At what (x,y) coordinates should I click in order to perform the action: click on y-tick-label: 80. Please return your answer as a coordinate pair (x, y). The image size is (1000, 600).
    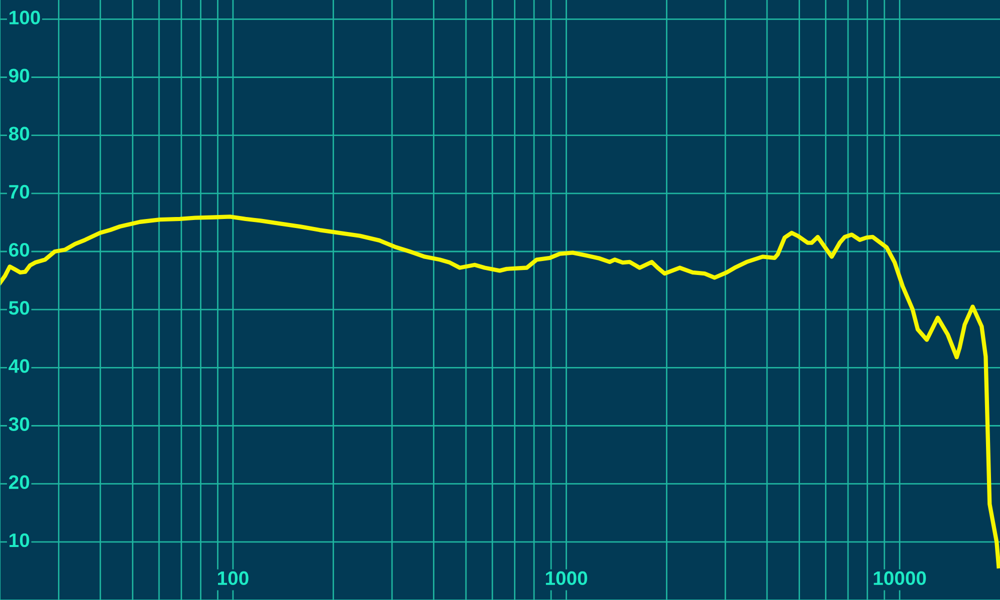
    Looking at the image, I should click on (19, 133).